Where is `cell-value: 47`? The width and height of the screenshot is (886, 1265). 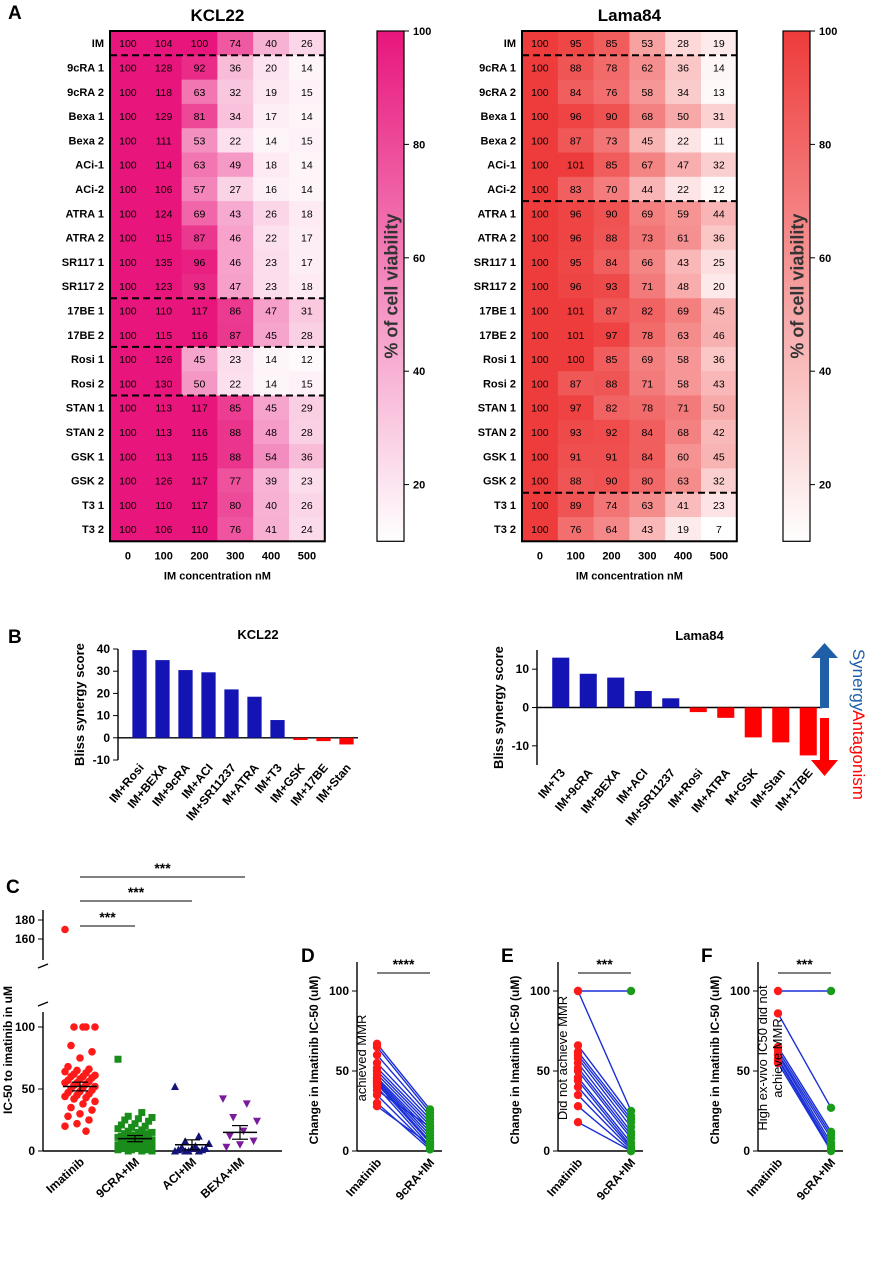
cell-value: 47 is located at coordinates (235, 287).